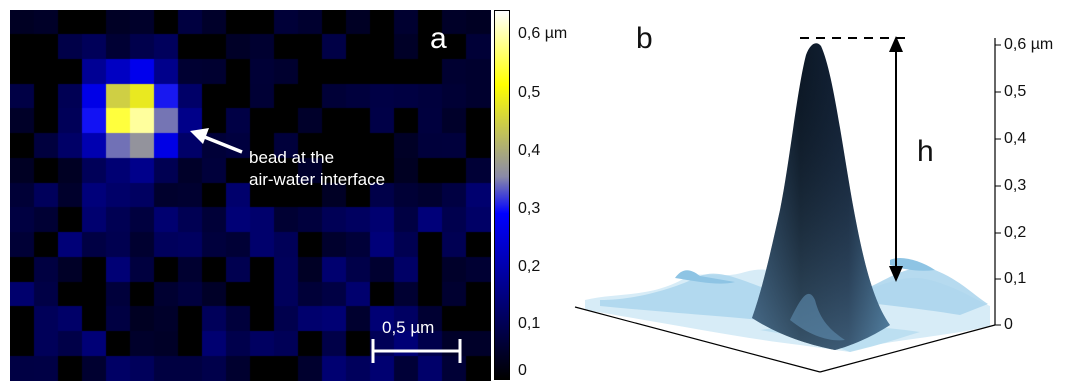 The image size is (1088, 381). Describe the element at coordinates (529, 266) in the screenshot. I see `colorbar-tick: 0,2` at that location.